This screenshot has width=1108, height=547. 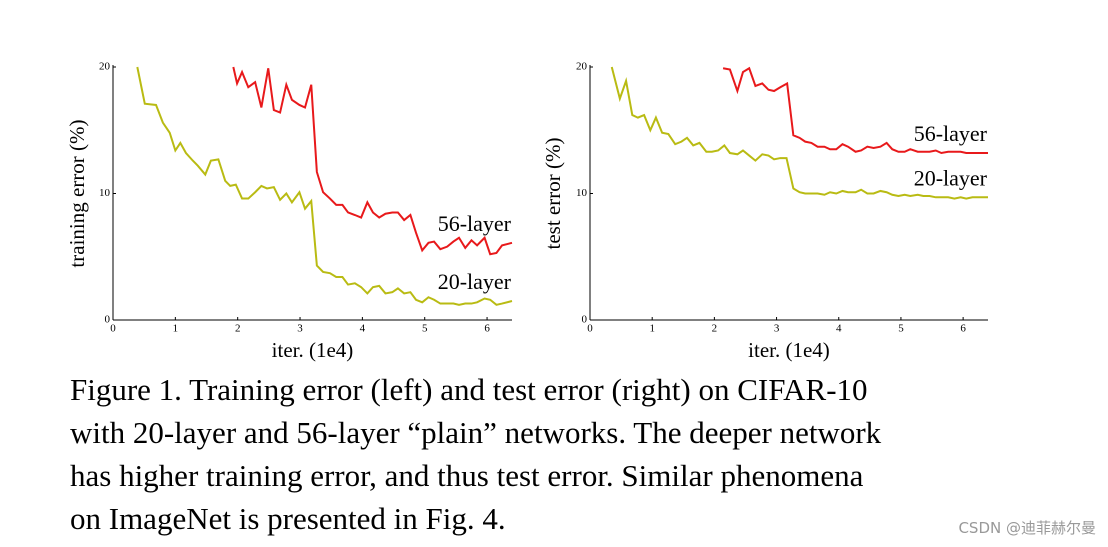 What do you see at coordinates (288, 518) in the screenshot?
I see `caption-line: on ImageNet is presented in Fig. 4.` at bounding box center [288, 518].